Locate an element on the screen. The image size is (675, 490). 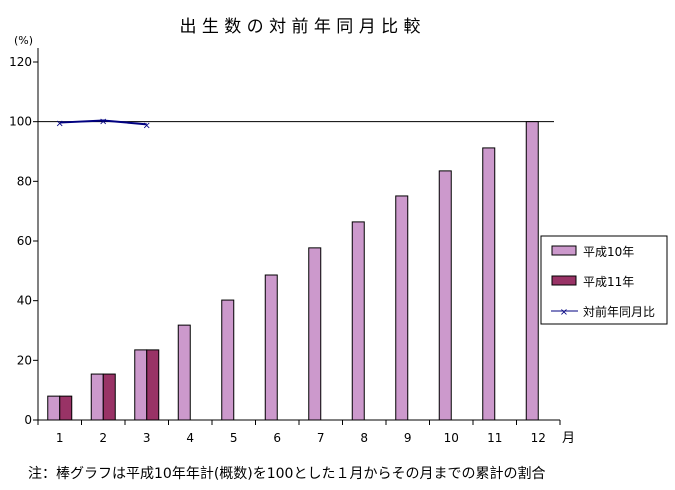
x-tick-label: 11 is located at coordinates (494, 438).